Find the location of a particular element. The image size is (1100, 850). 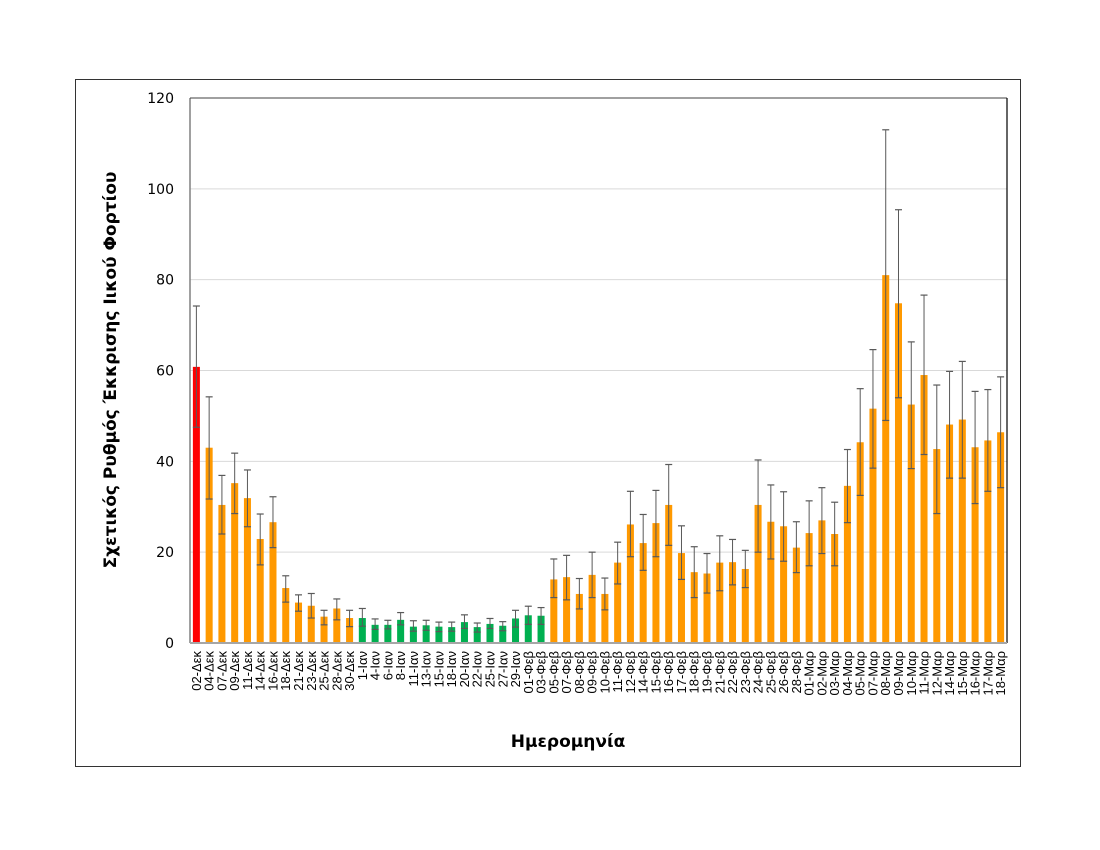

y-tick-label: 40 is located at coordinates (165, 462).